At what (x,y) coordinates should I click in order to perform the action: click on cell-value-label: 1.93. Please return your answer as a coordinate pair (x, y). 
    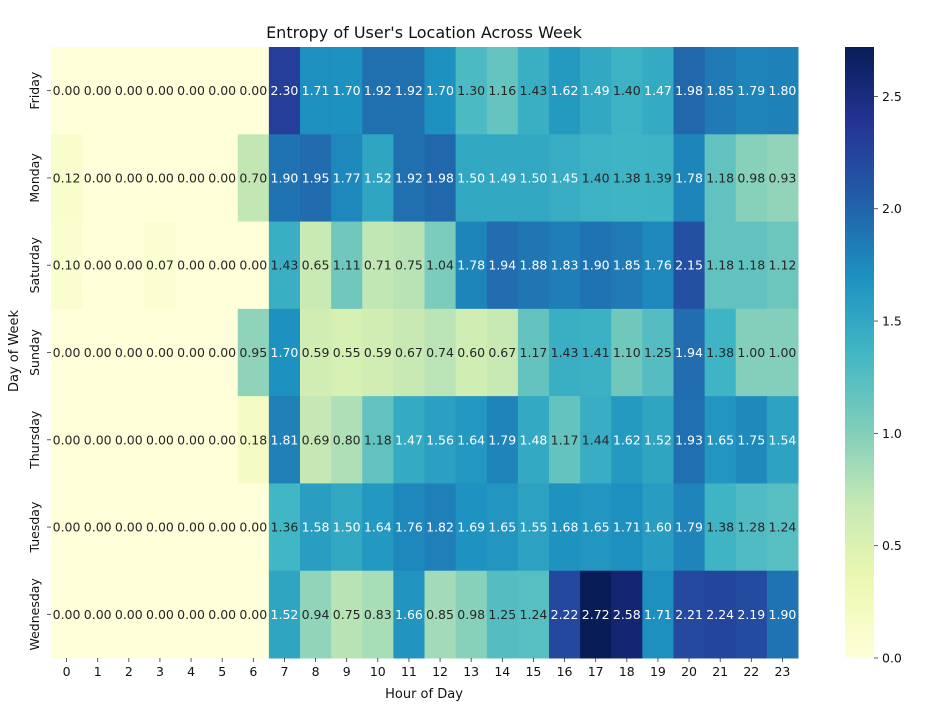
    Looking at the image, I should click on (689, 439).